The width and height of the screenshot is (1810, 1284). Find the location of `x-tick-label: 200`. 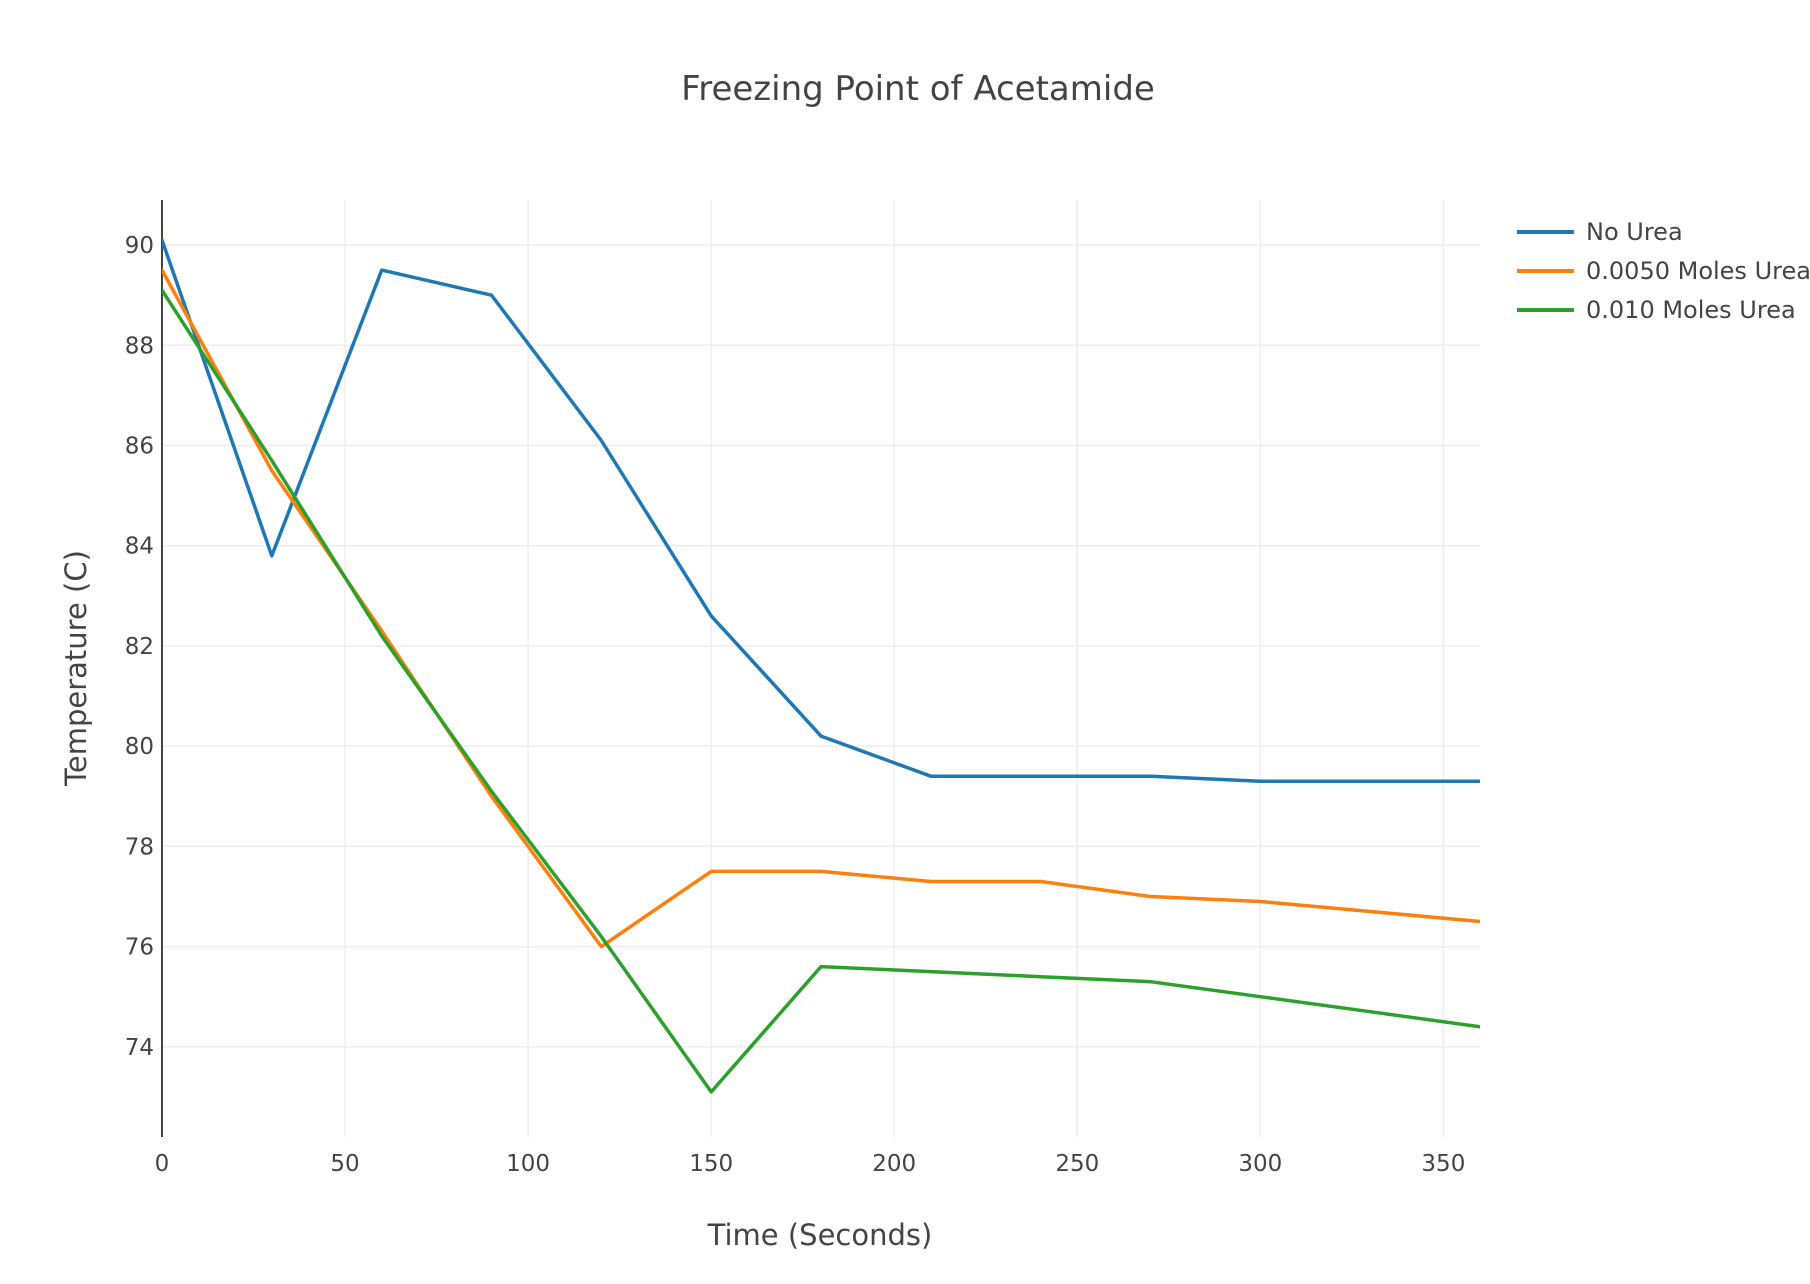

x-tick-label: 200 is located at coordinates (894, 1164).